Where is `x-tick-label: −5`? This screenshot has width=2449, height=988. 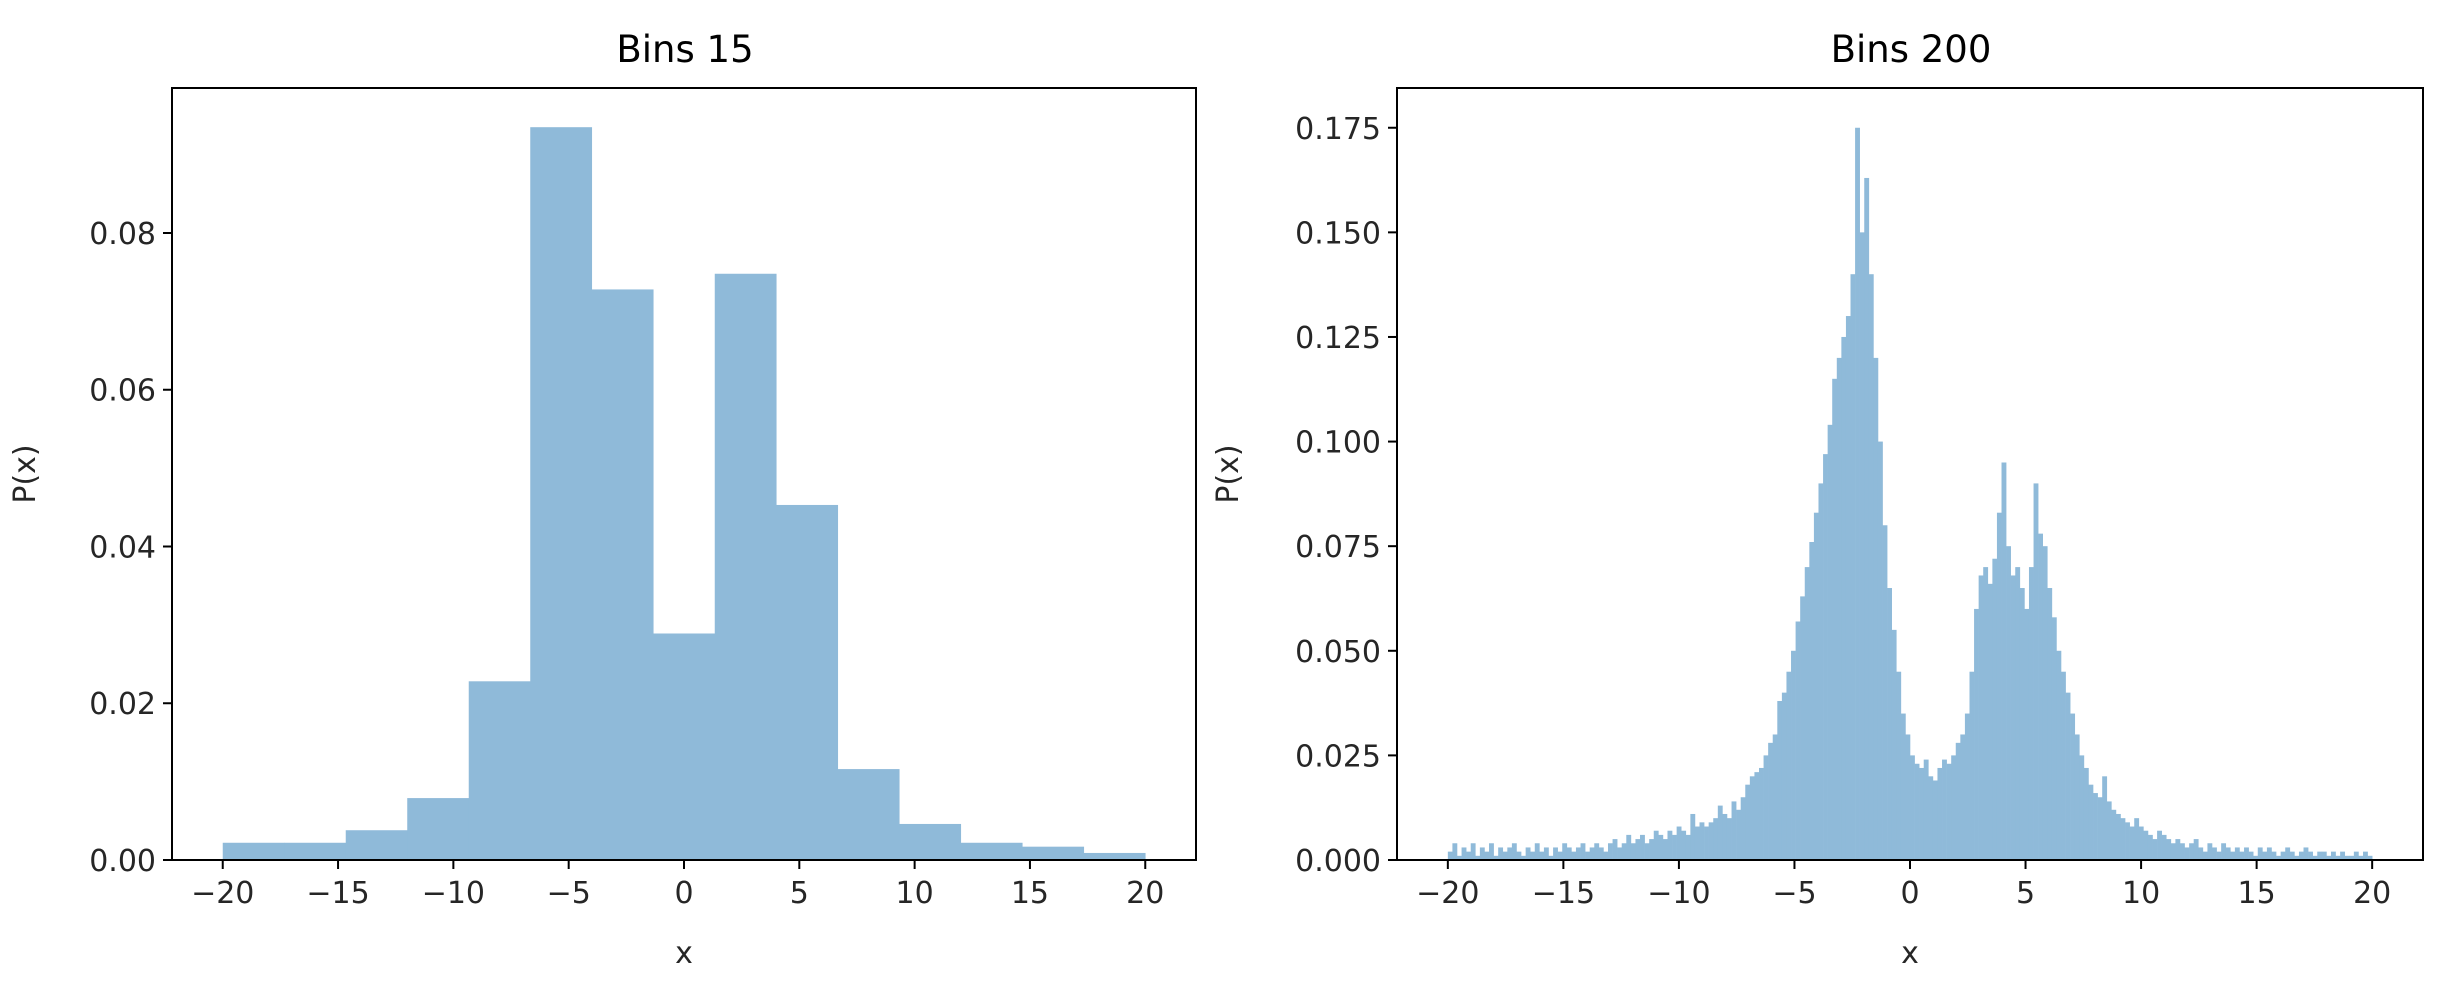 x-tick-label: −5 is located at coordinates (1794, 893).